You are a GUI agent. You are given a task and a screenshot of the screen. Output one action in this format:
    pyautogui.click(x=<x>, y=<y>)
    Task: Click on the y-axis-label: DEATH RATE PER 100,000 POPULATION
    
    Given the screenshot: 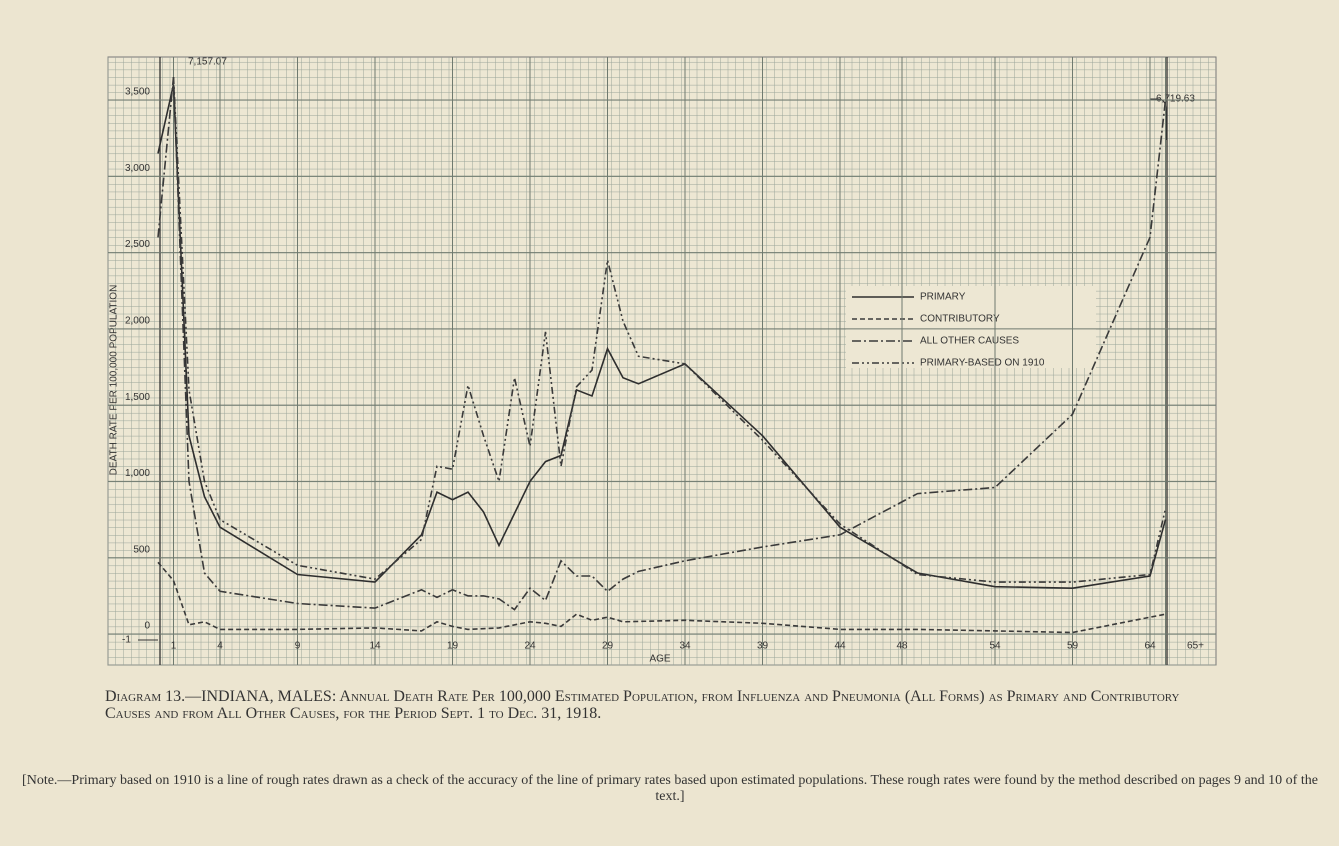 What is the action you would take?
    pyautogui.click(x=114, y=380)
    